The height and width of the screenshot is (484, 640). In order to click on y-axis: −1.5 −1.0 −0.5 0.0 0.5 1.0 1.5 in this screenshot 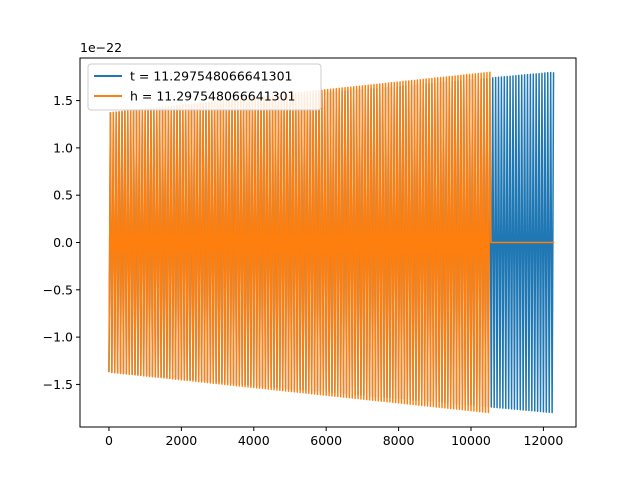, I will do `click(61, 242)`.